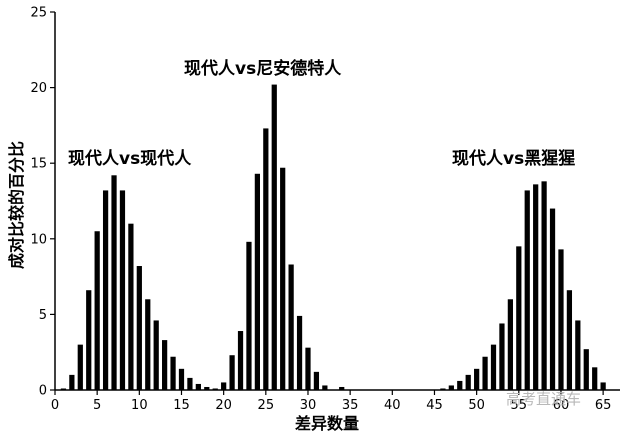 This screenshot has width=641, height=437. Describe the element at coordinates (173, 373) in the screenshot. I see `bar-series0-x14` at that location.